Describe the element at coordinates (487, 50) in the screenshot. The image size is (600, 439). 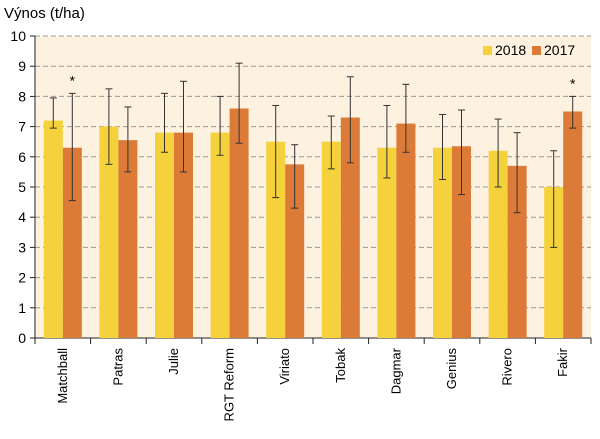
I see `legend-swatch-2018` at that location.